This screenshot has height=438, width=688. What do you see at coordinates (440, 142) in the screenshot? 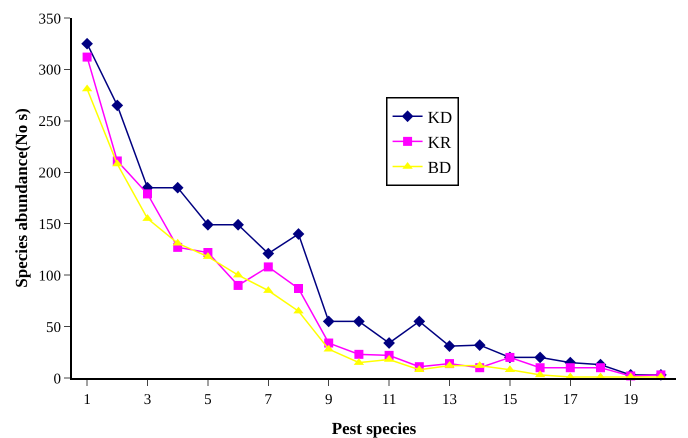
I see `legend-label: KR` at bounding box center [440, 142].